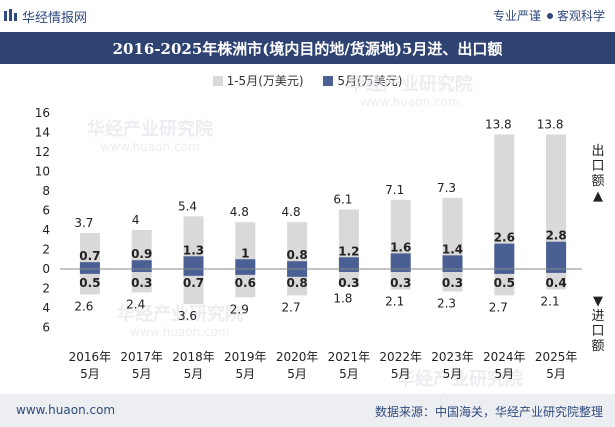  What do you see at coordinates (307, 48) in the screenshot?
I see `title-bar: 2016-2025年株洲市(境内目的地/货源地)5月进、出口额` at bounding box center [307, 48].